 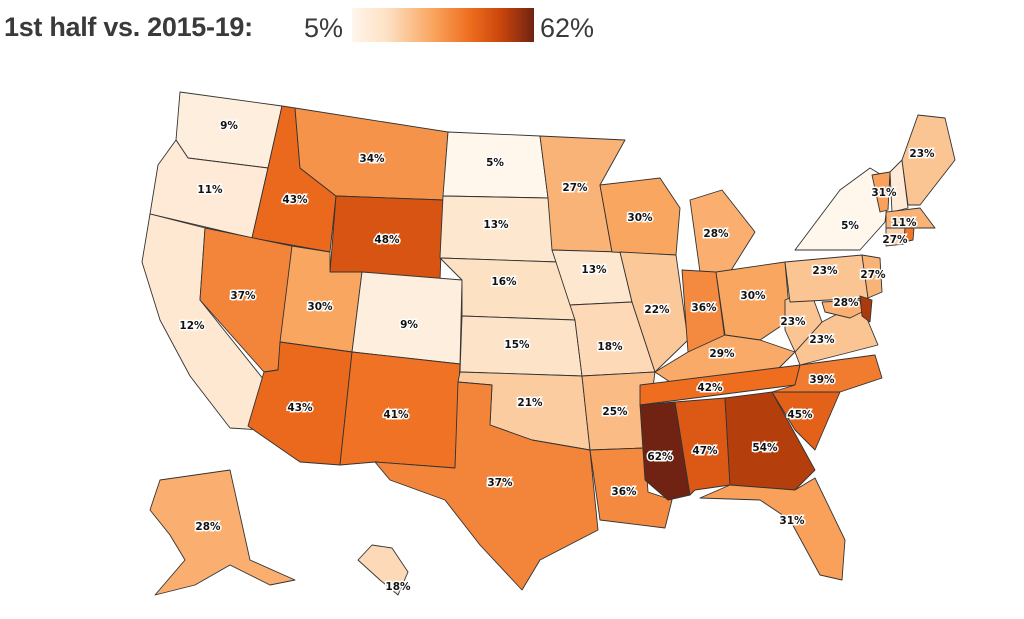 I want to click on state-label-mt: 34%, so click(x=372, y=159).